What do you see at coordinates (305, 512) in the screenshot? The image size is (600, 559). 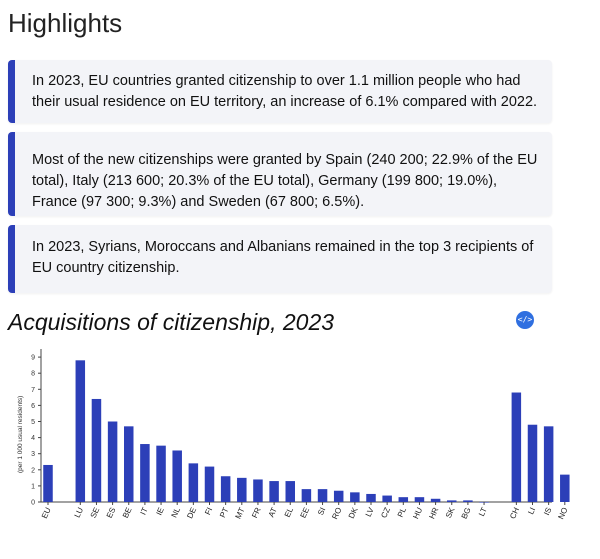 I see `x-tick-label: EE` at bounding box center [305, 512].